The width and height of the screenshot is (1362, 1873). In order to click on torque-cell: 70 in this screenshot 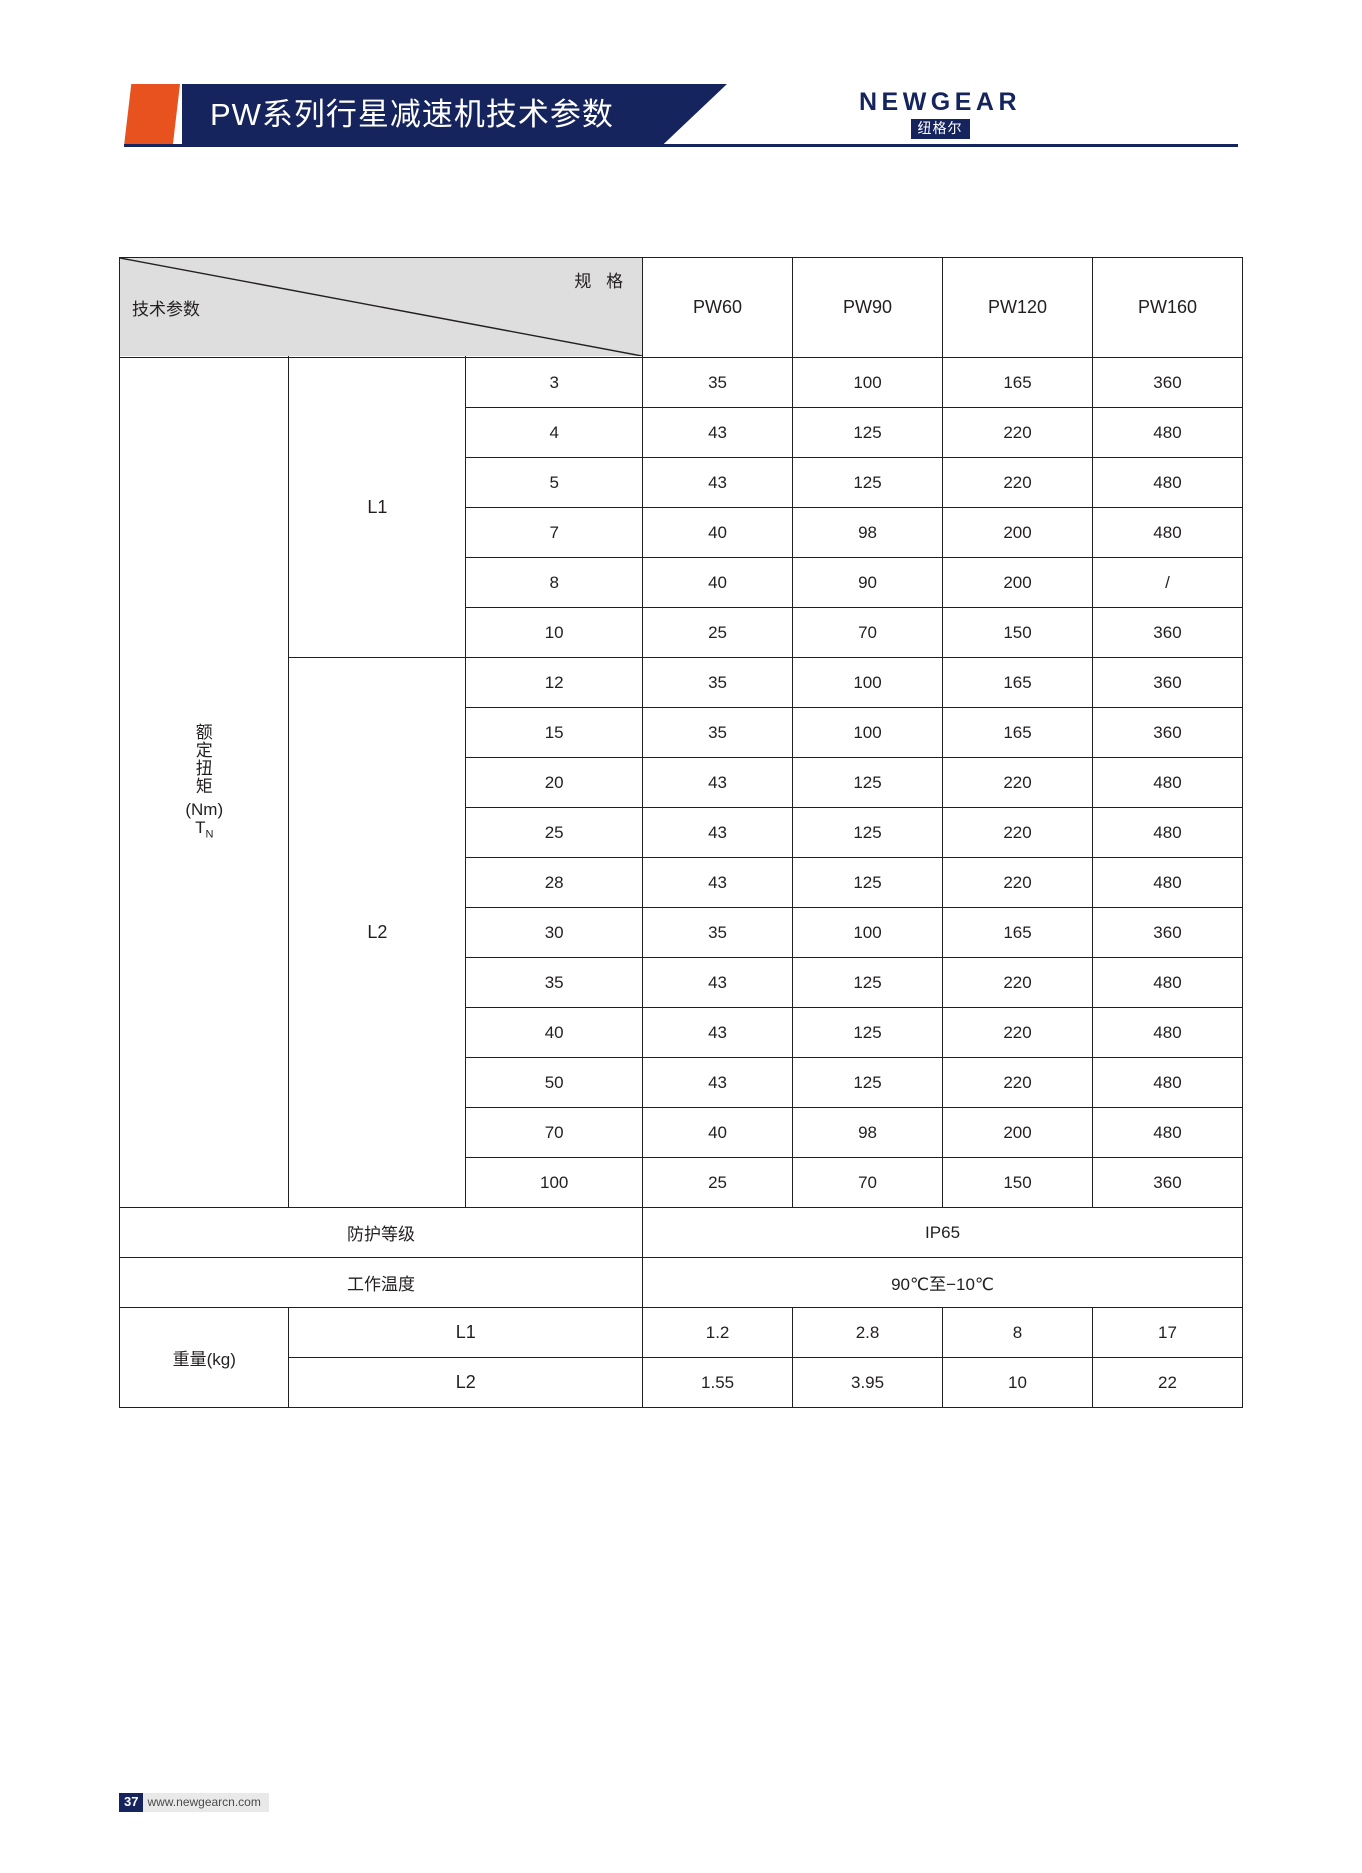, I will do `click(868, 1182)`.